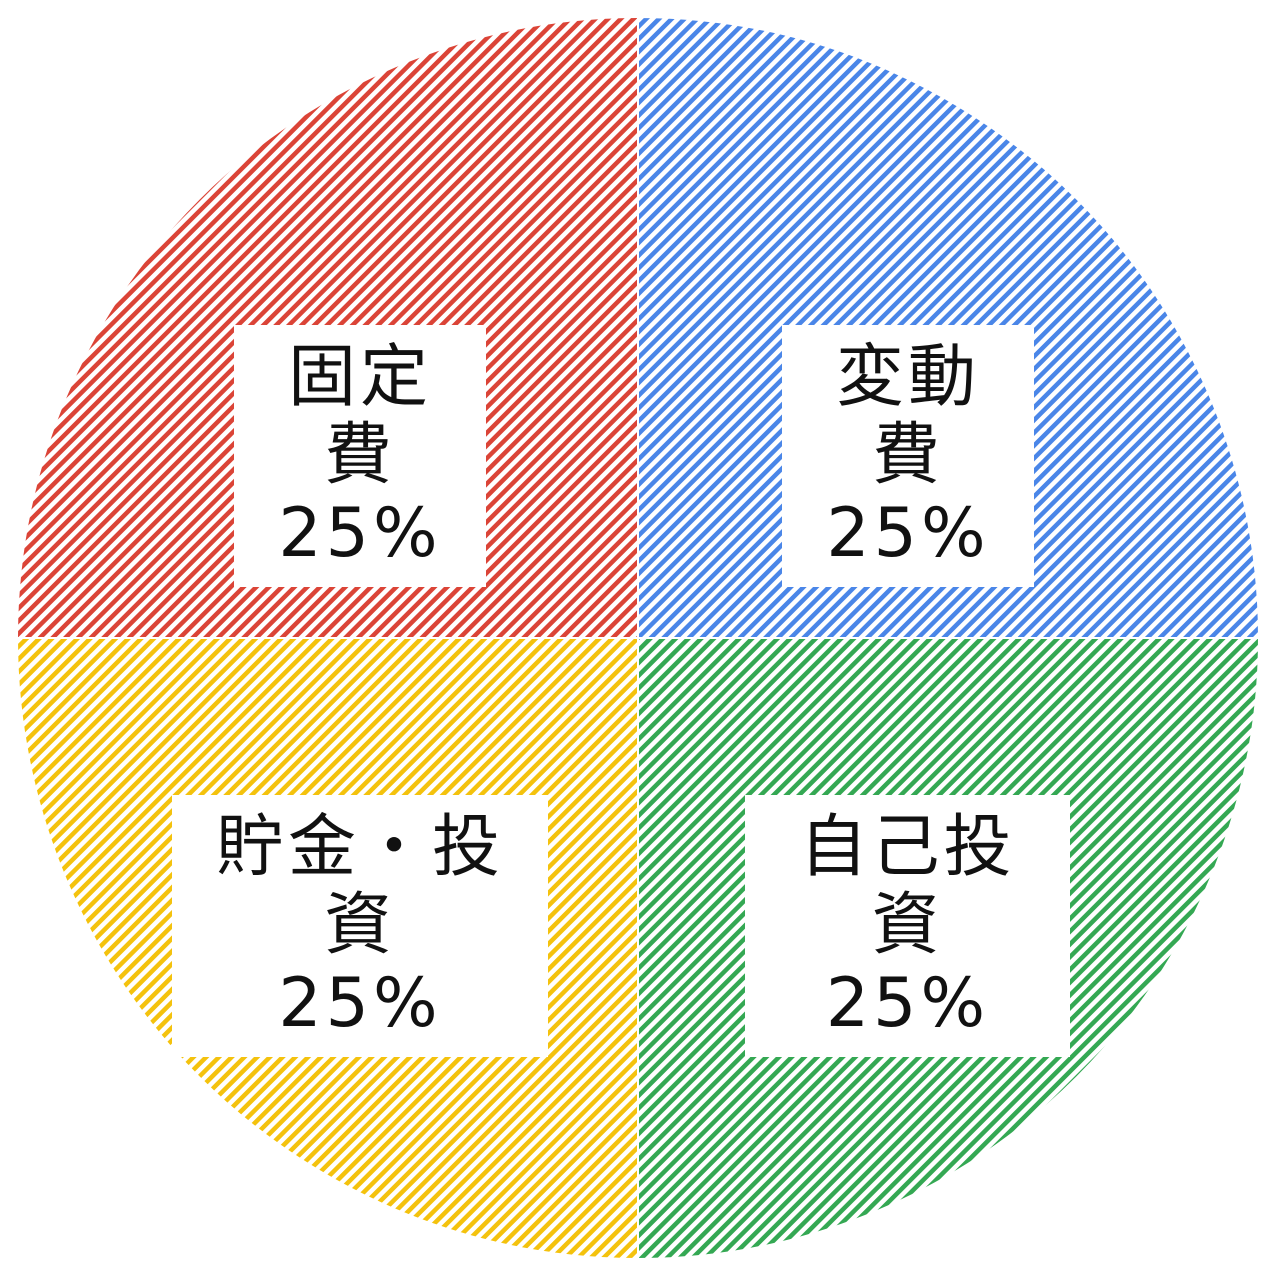 This screenshot has height=1280, width=1280. I want to click on slice-name: 固定費, so click(359, 416).